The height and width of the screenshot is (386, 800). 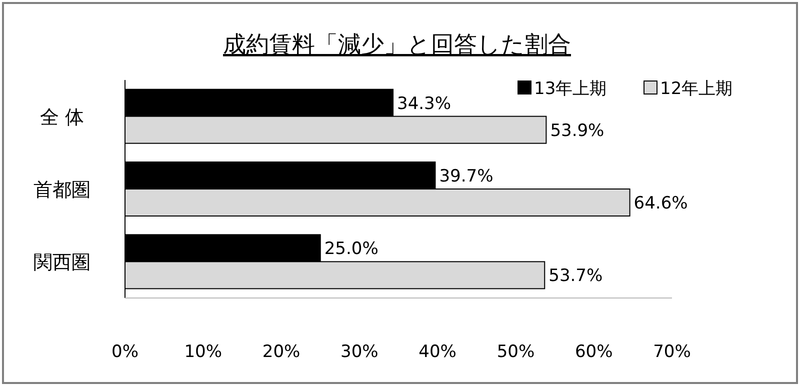 What do you see at coordinates (570, 89) in the screenshot?
I see `legend-label: 13年上期` at bounding box center [570, 89].